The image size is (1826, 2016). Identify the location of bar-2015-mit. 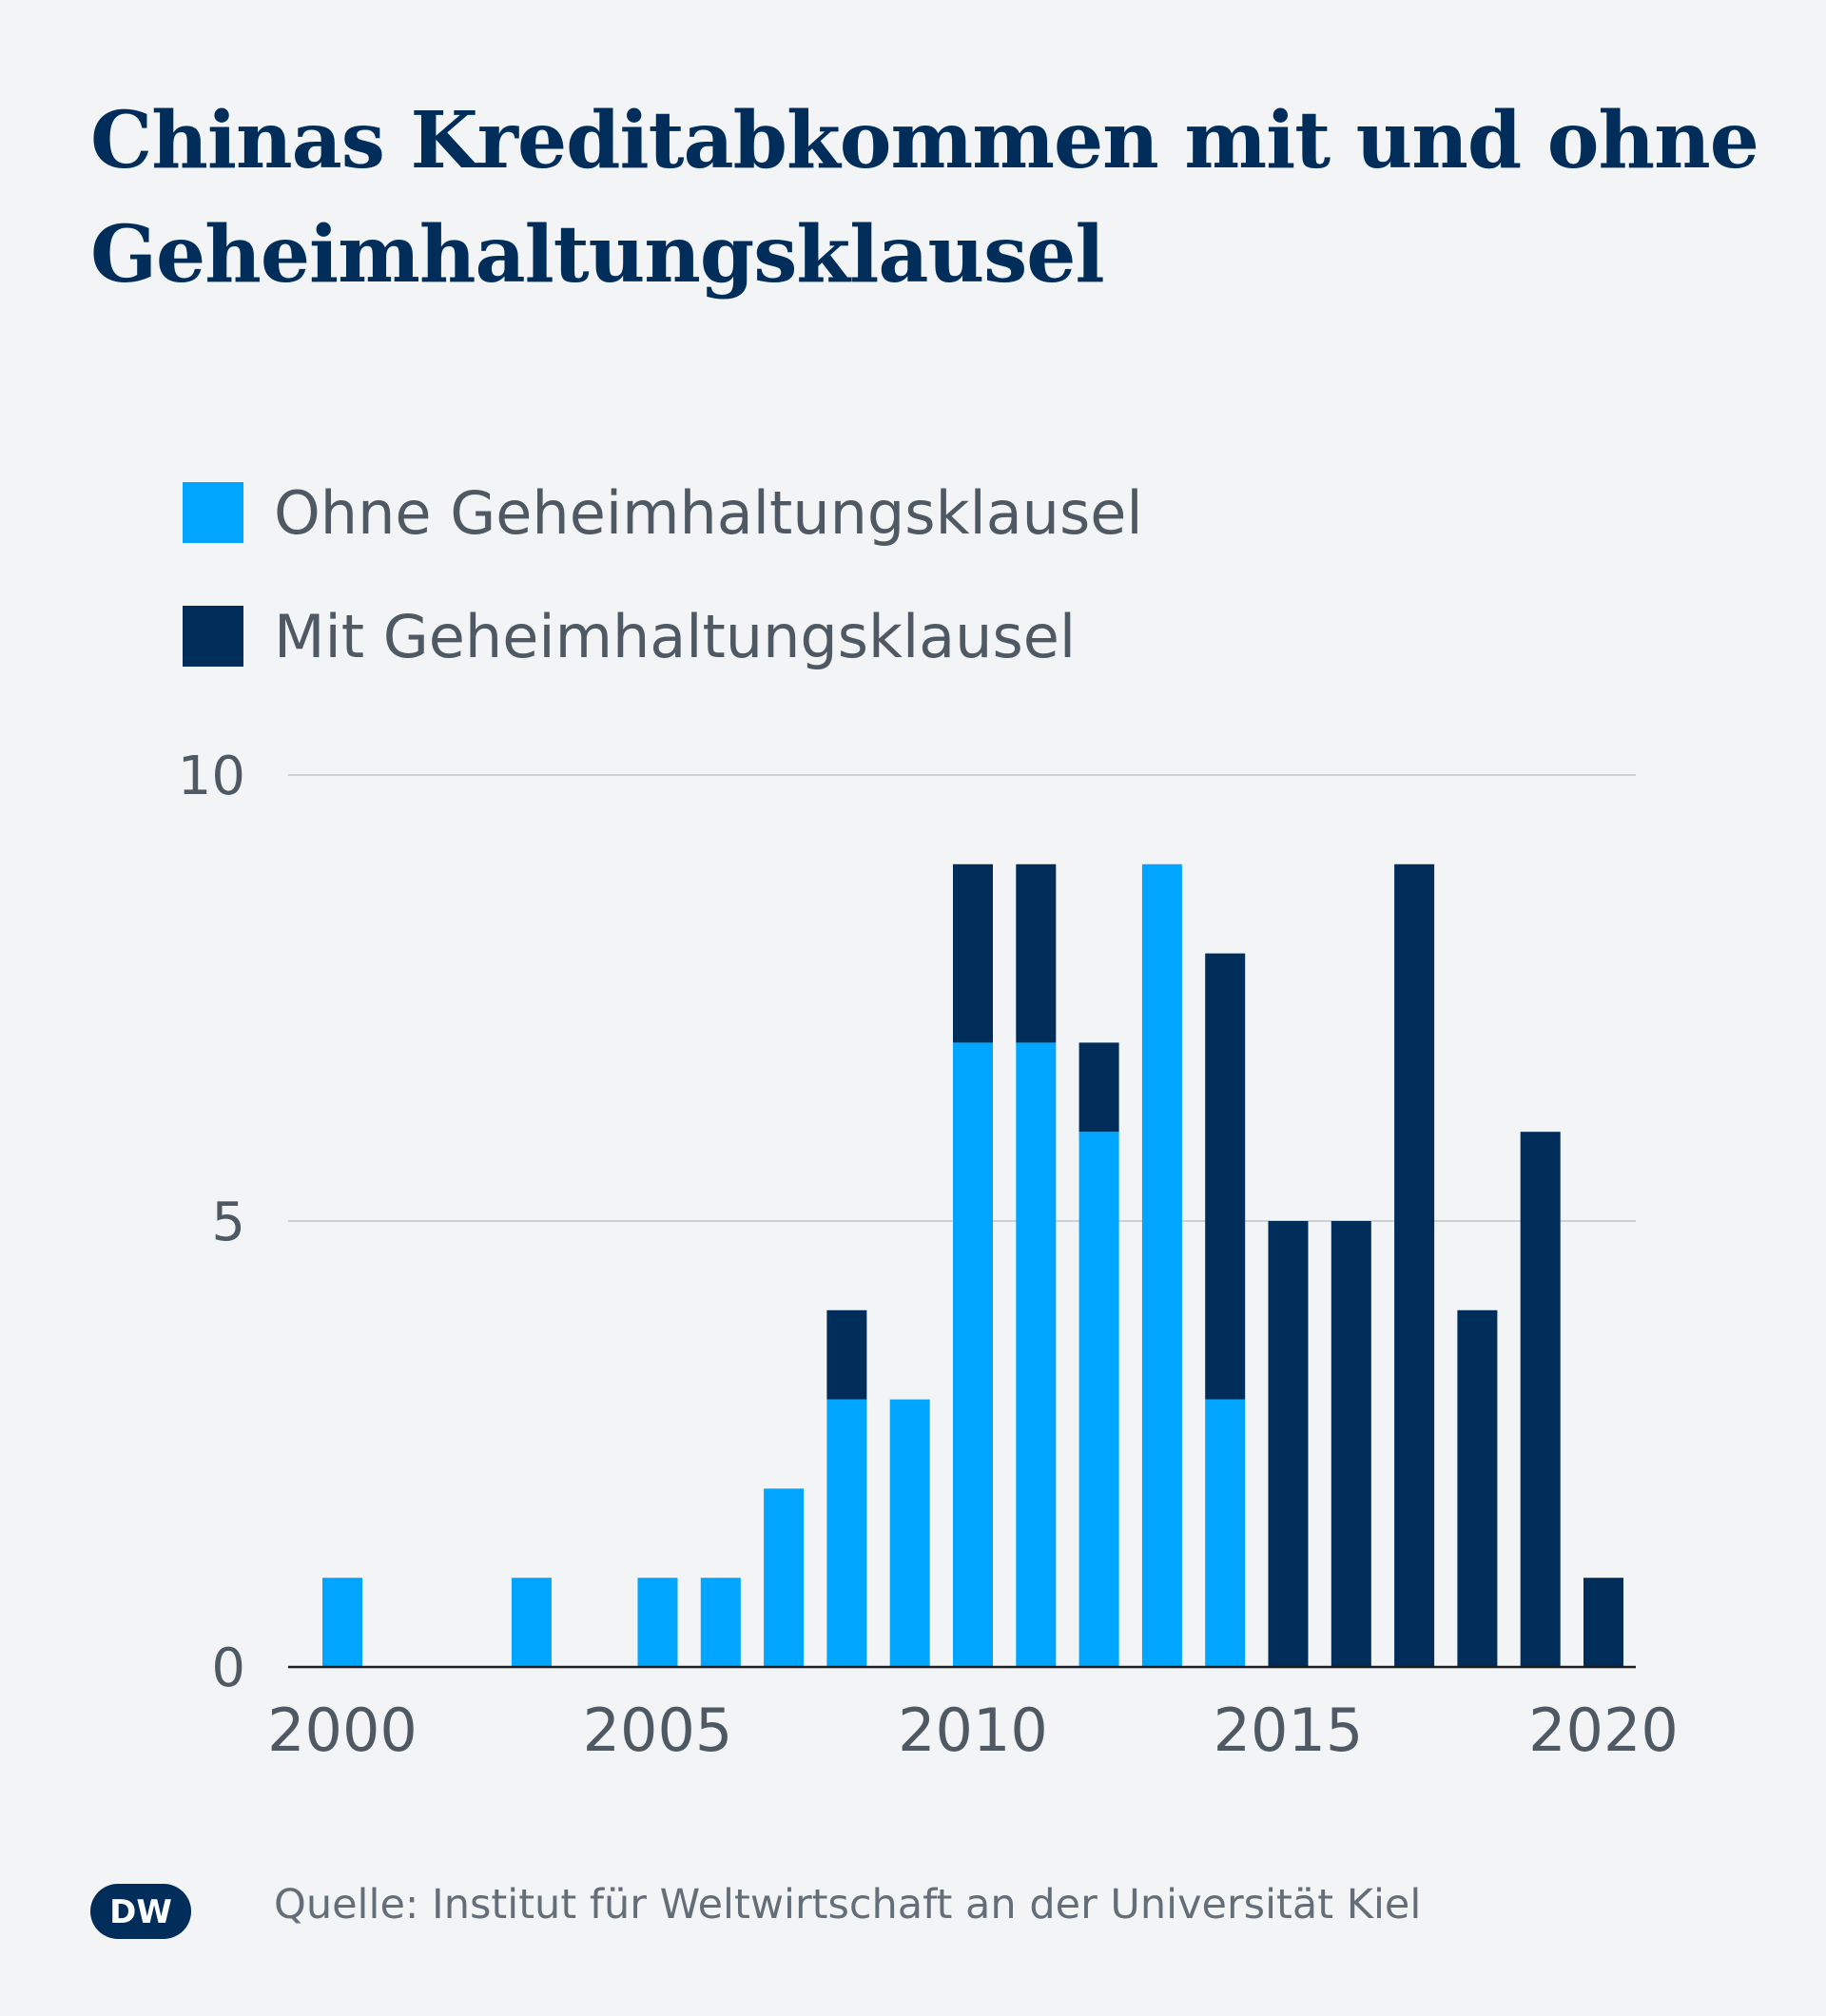
(1288, 1444).